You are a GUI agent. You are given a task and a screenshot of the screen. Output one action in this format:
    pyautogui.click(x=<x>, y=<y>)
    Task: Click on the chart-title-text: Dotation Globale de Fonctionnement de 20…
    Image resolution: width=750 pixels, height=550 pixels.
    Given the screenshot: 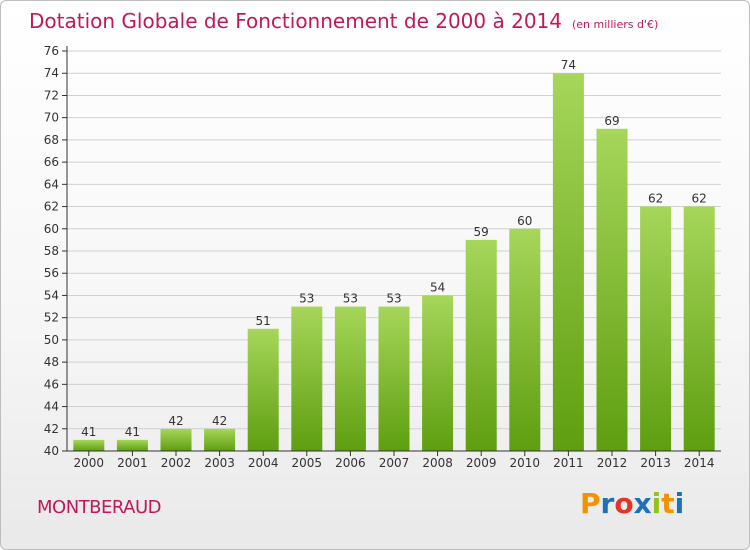 What is the action you would take?
    pyautogui.click(x=295, y=21)
    